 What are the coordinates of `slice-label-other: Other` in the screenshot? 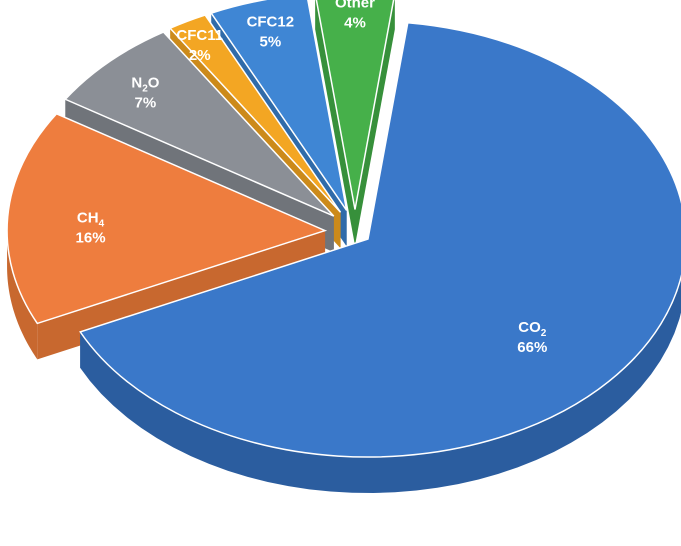 It's located at (355, 5).